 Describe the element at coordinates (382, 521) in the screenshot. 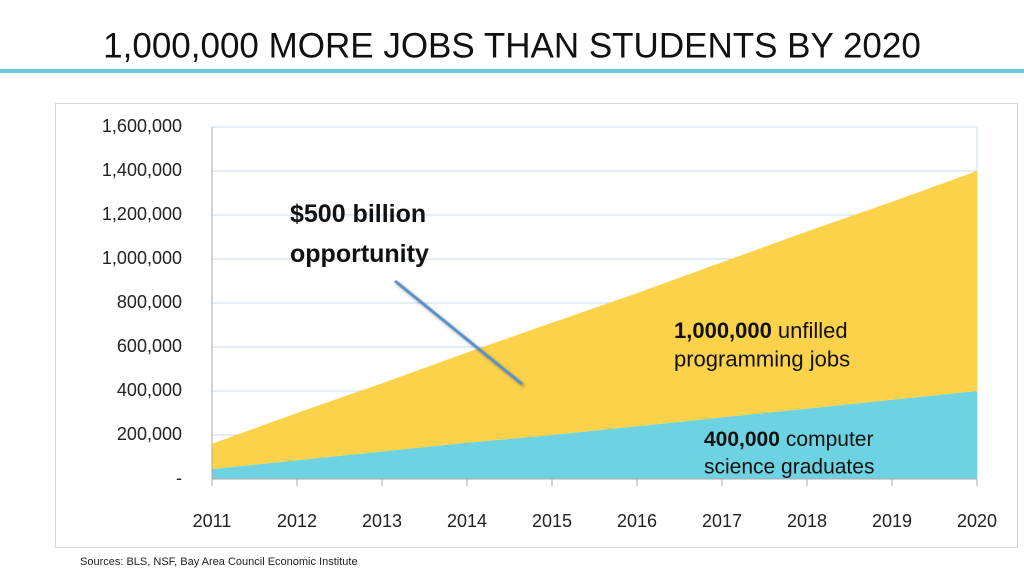

I see `x-tick-label: 2013` at that location.